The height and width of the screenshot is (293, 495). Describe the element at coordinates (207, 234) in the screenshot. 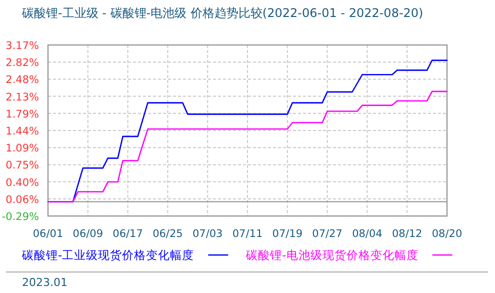

I see `x-tick-label: 07/03` at that location.